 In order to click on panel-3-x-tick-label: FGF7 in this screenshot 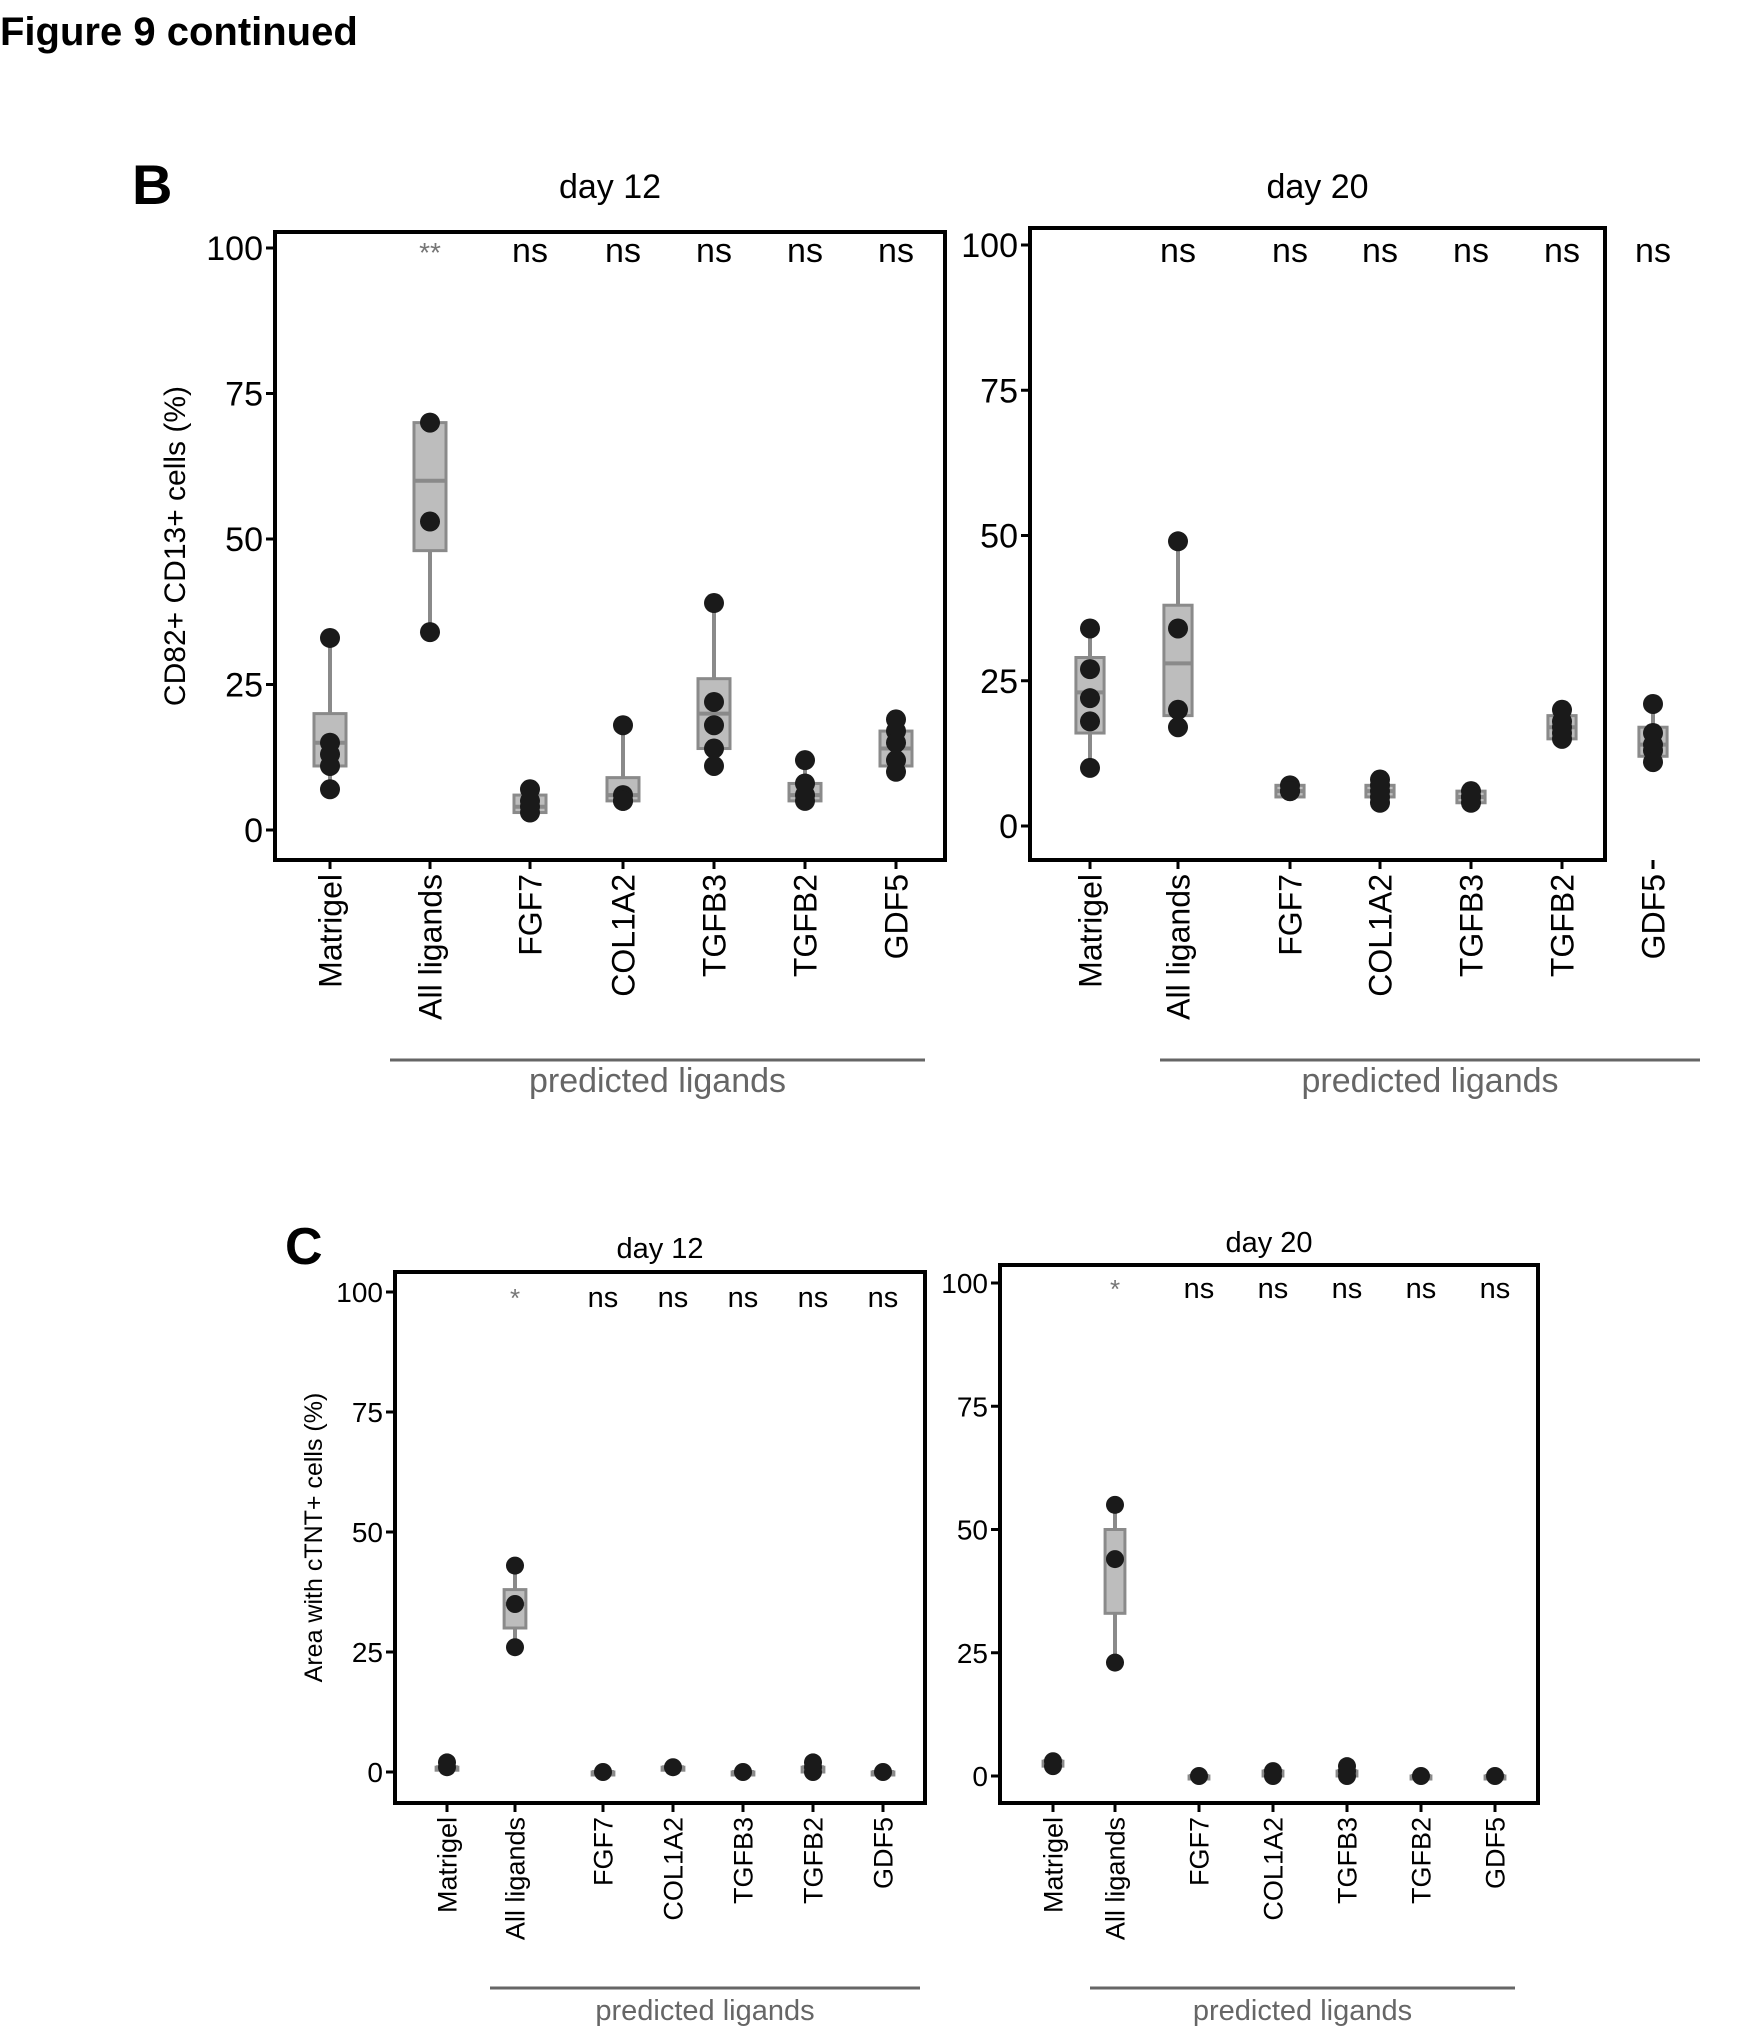, I will do `click(604, 1851)`.